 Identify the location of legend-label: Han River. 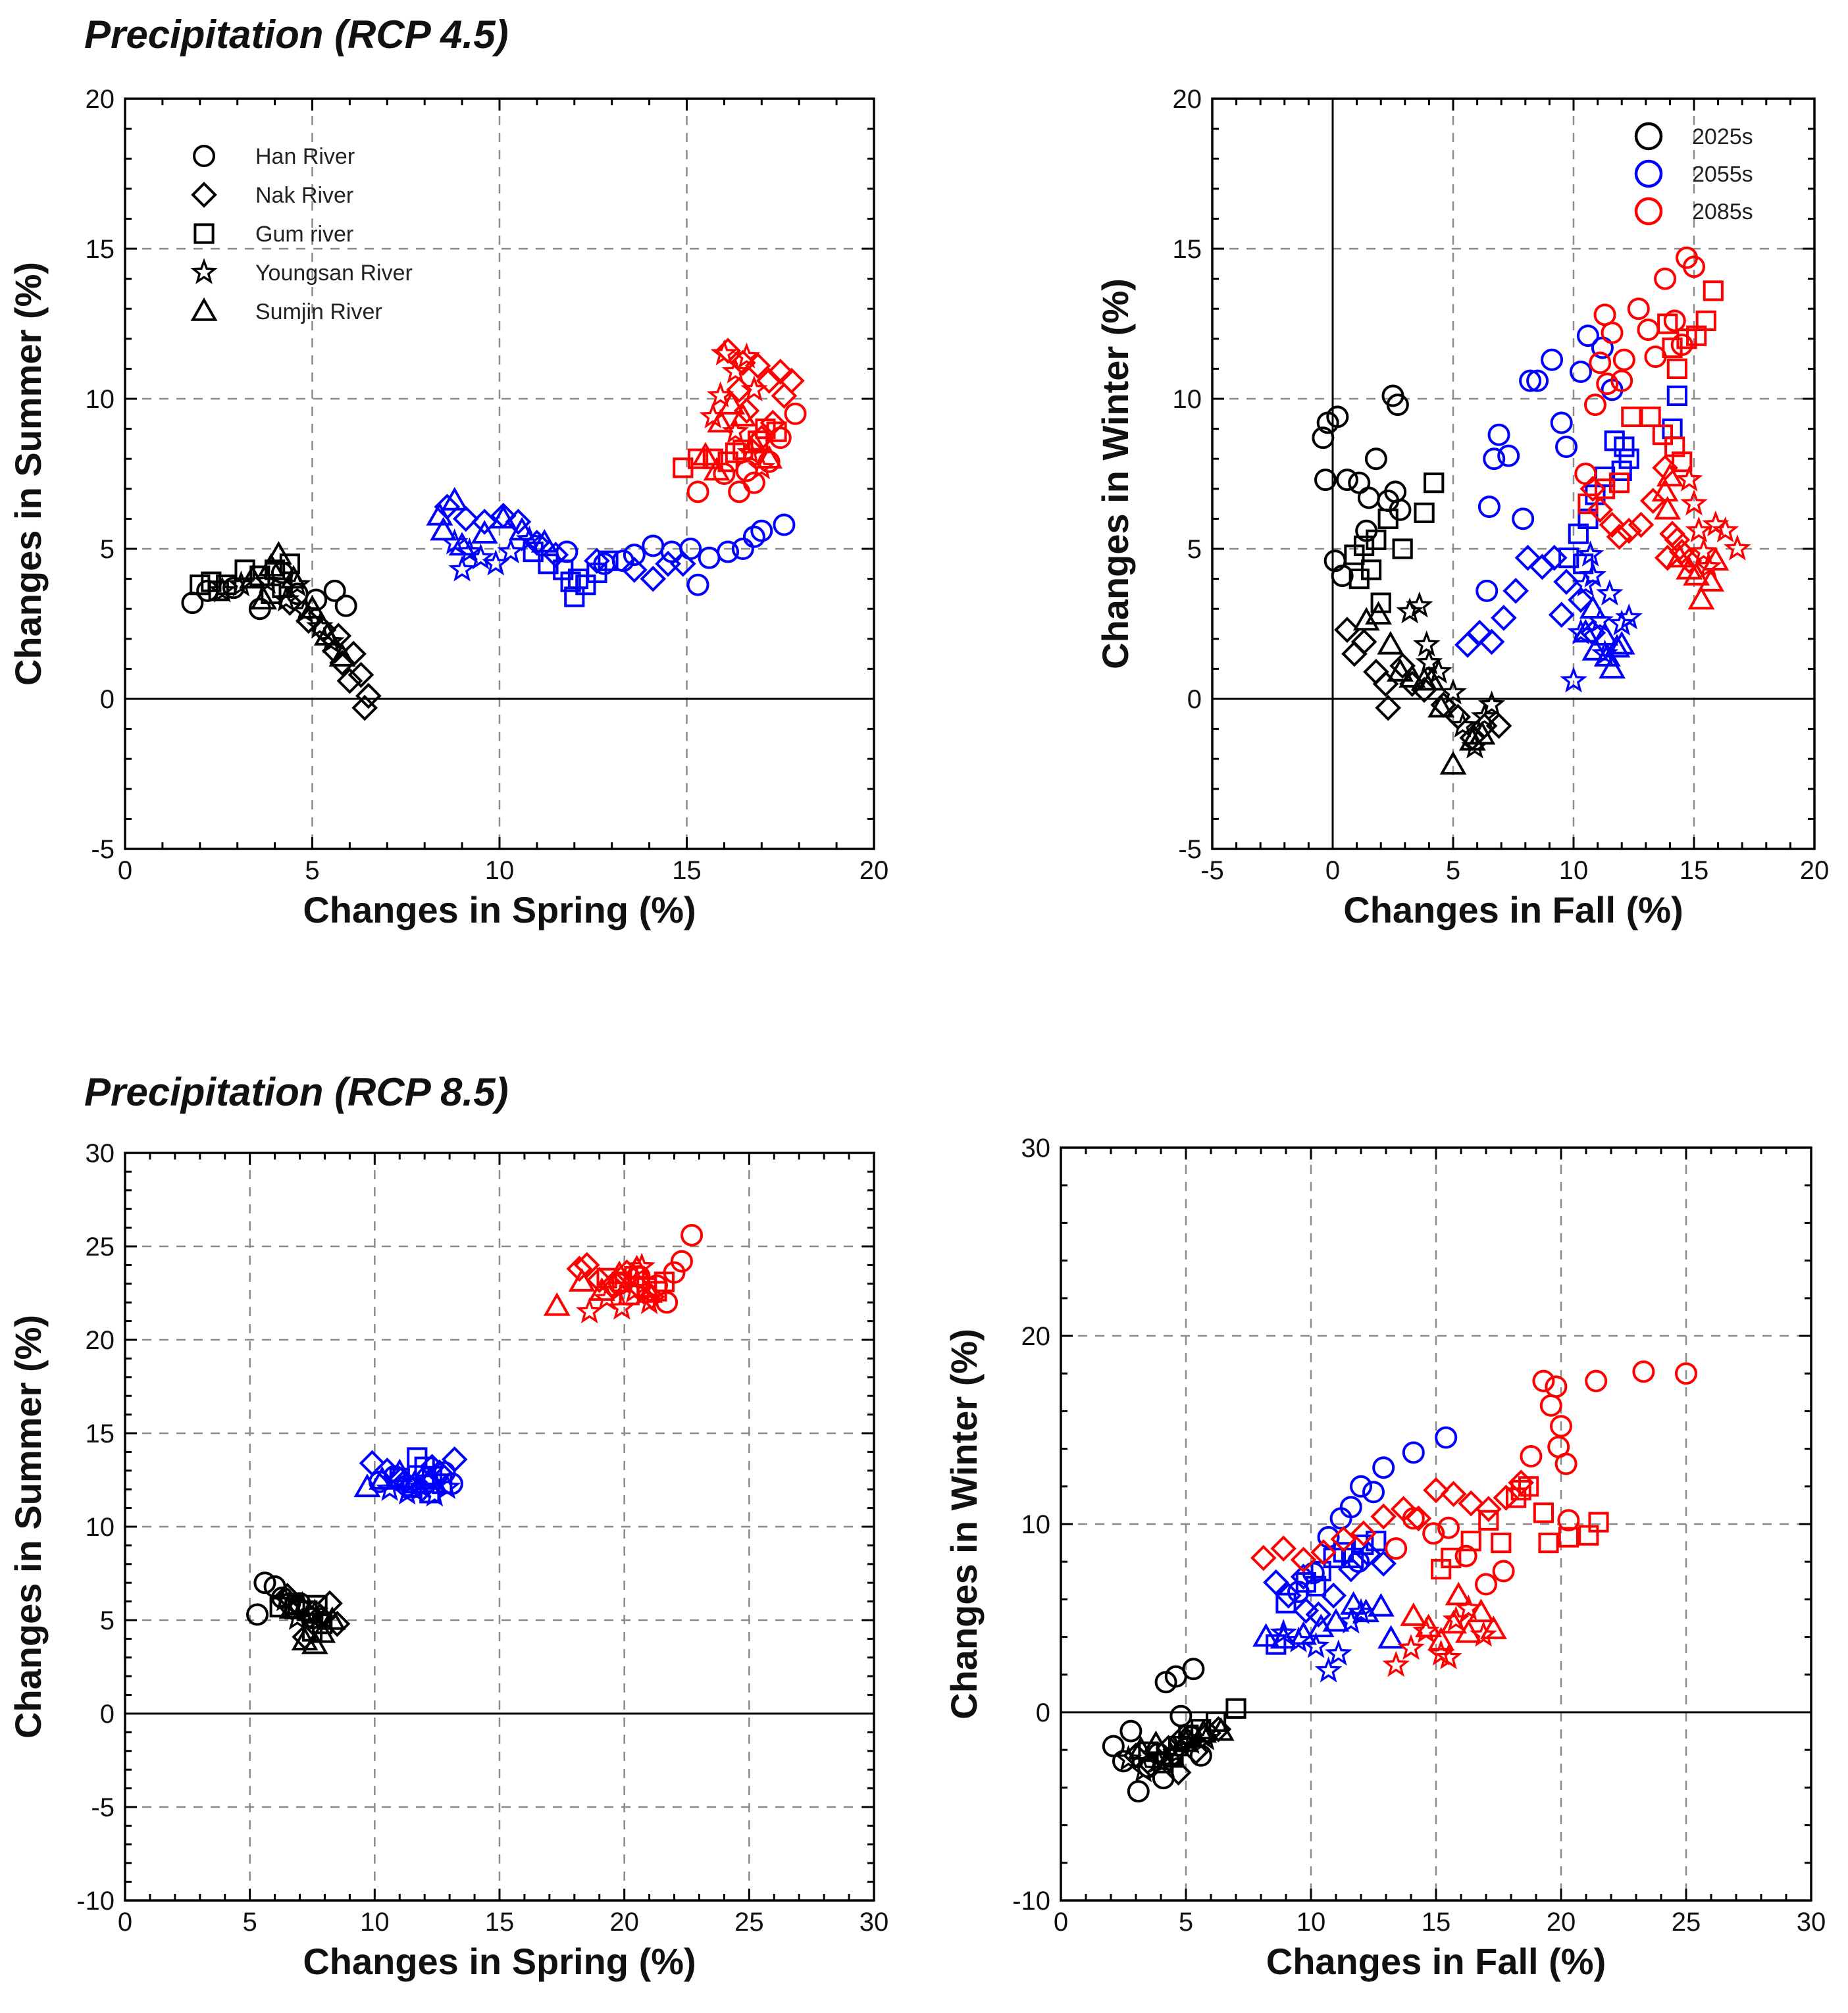
(305, 156).